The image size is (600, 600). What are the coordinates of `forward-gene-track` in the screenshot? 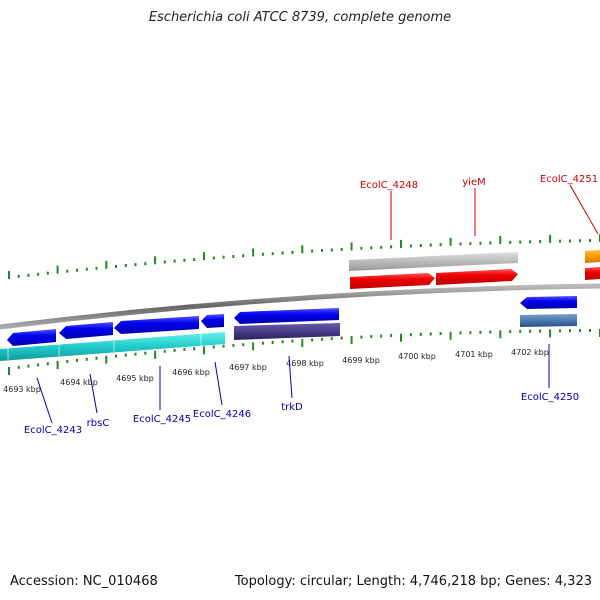 It's located at (433, 261).